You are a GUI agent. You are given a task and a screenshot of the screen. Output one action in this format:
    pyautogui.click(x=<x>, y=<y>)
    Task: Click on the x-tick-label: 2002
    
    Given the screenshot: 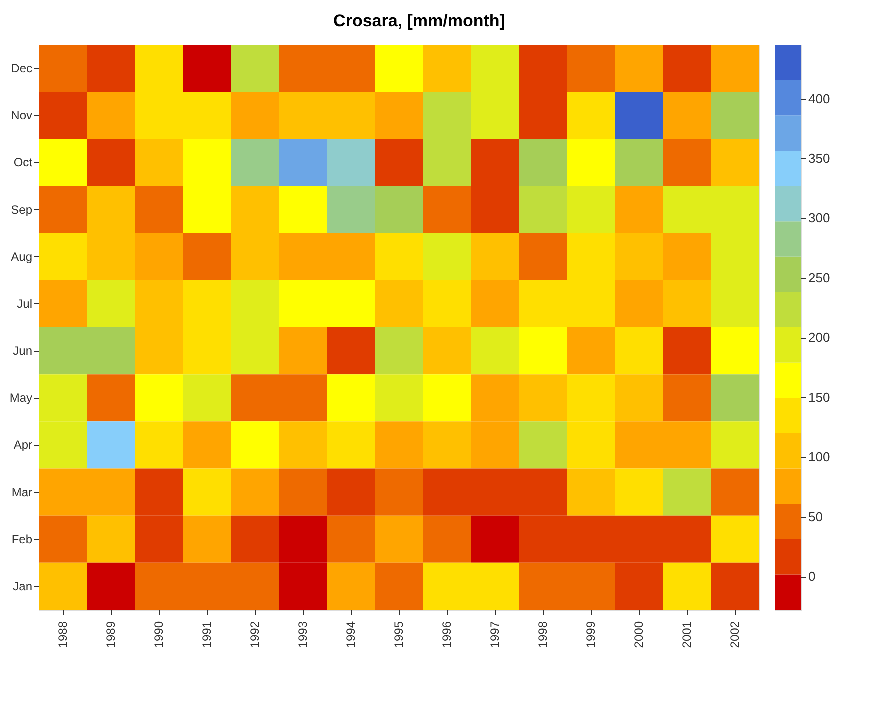 What is the action you would take?
    pyautogui.click(x=735, y=634)
    